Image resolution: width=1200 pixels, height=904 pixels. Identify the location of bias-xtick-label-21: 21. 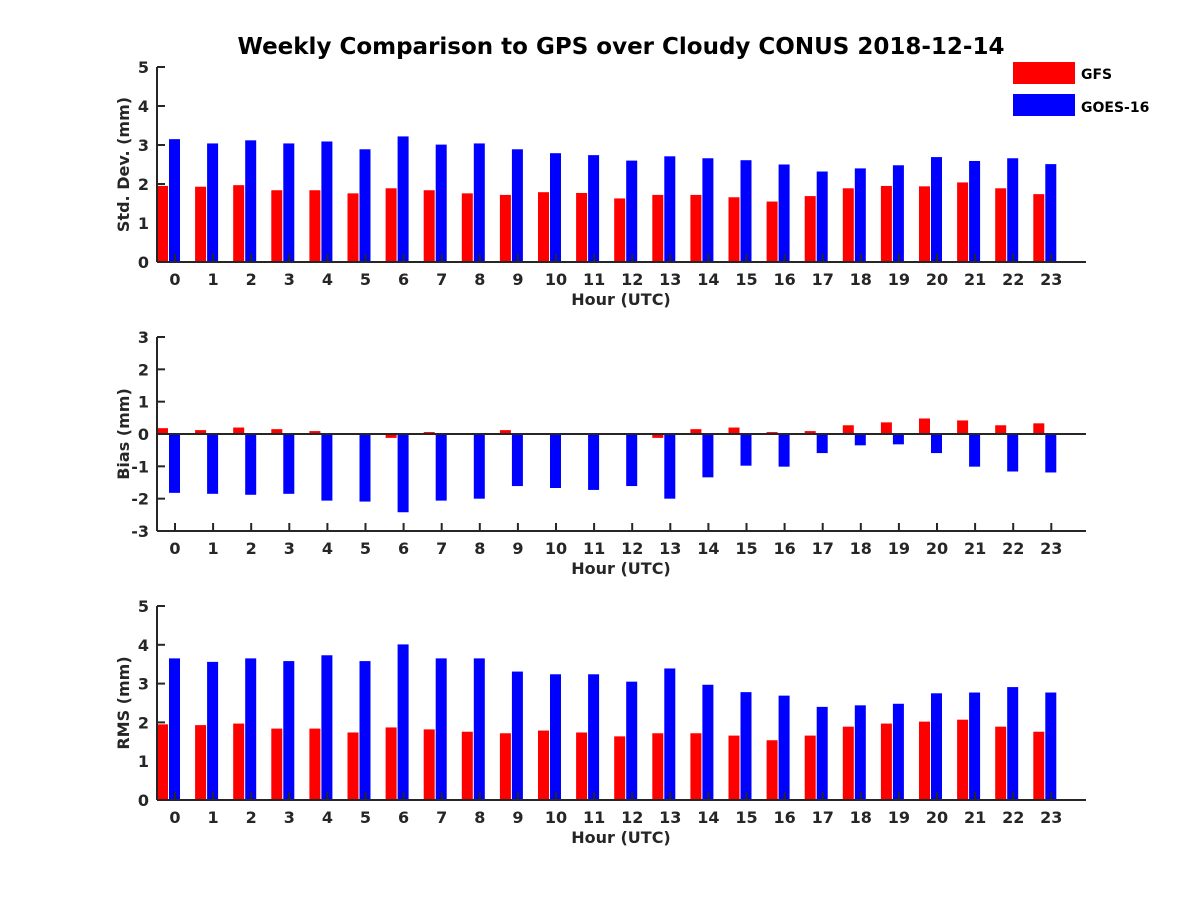
(975, 548).